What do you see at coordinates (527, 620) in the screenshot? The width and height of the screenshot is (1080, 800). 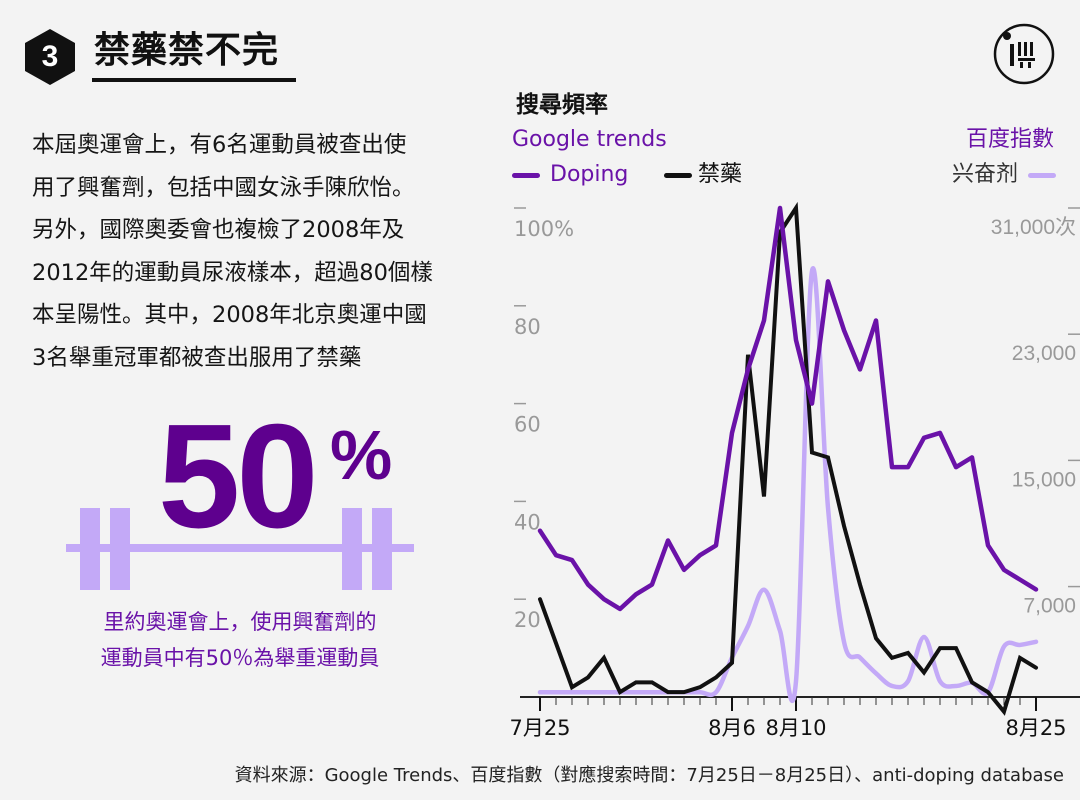 I see `left-axis-tick-label: 20` at bounding box center [527, 620].